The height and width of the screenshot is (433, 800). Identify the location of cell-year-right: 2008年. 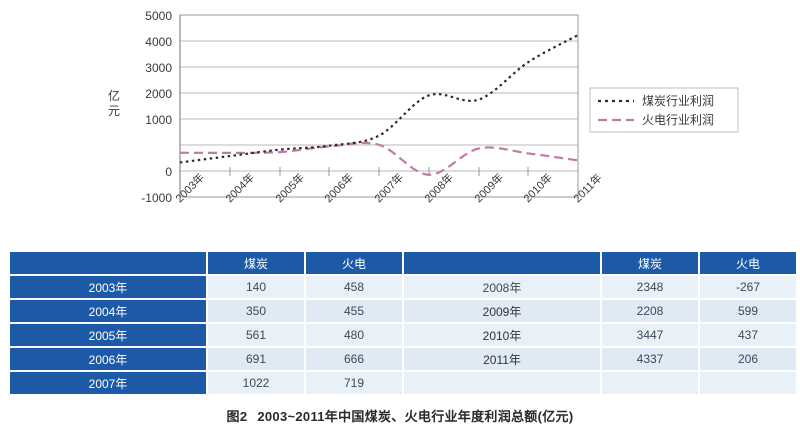
(502, 287).